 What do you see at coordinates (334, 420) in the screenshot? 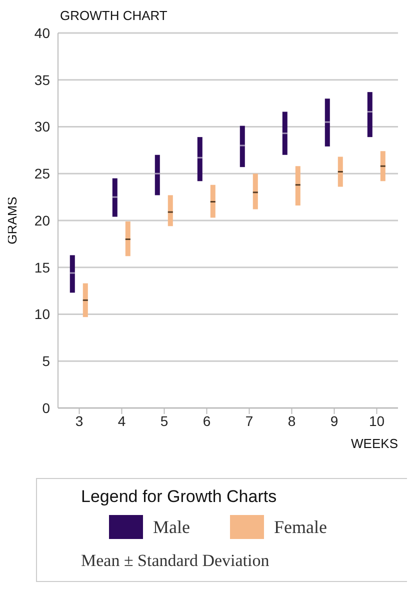
I see `x-tick-label: 9` at bounding box center [334, 420].